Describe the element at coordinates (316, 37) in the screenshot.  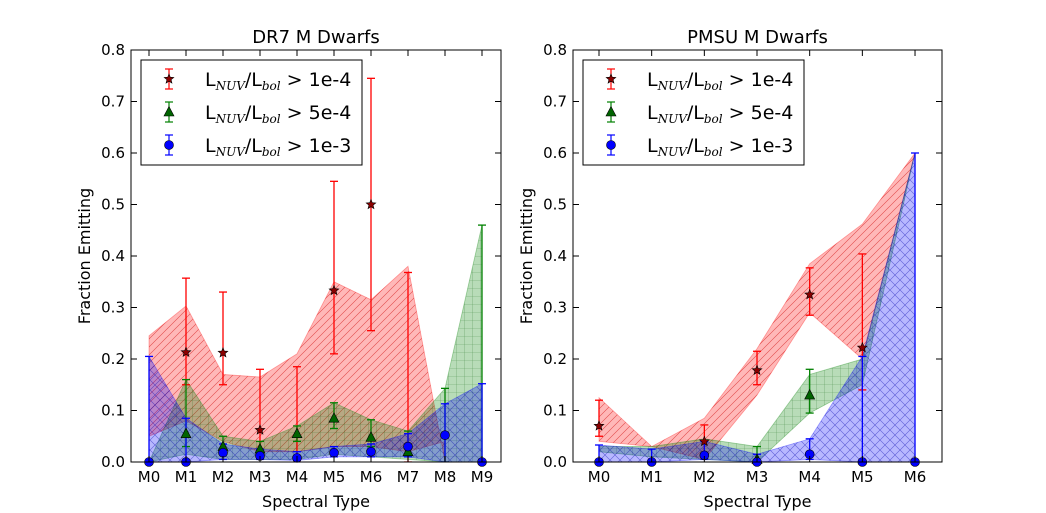
I see `chart-title: DR7 M Dwarfs` at that location.